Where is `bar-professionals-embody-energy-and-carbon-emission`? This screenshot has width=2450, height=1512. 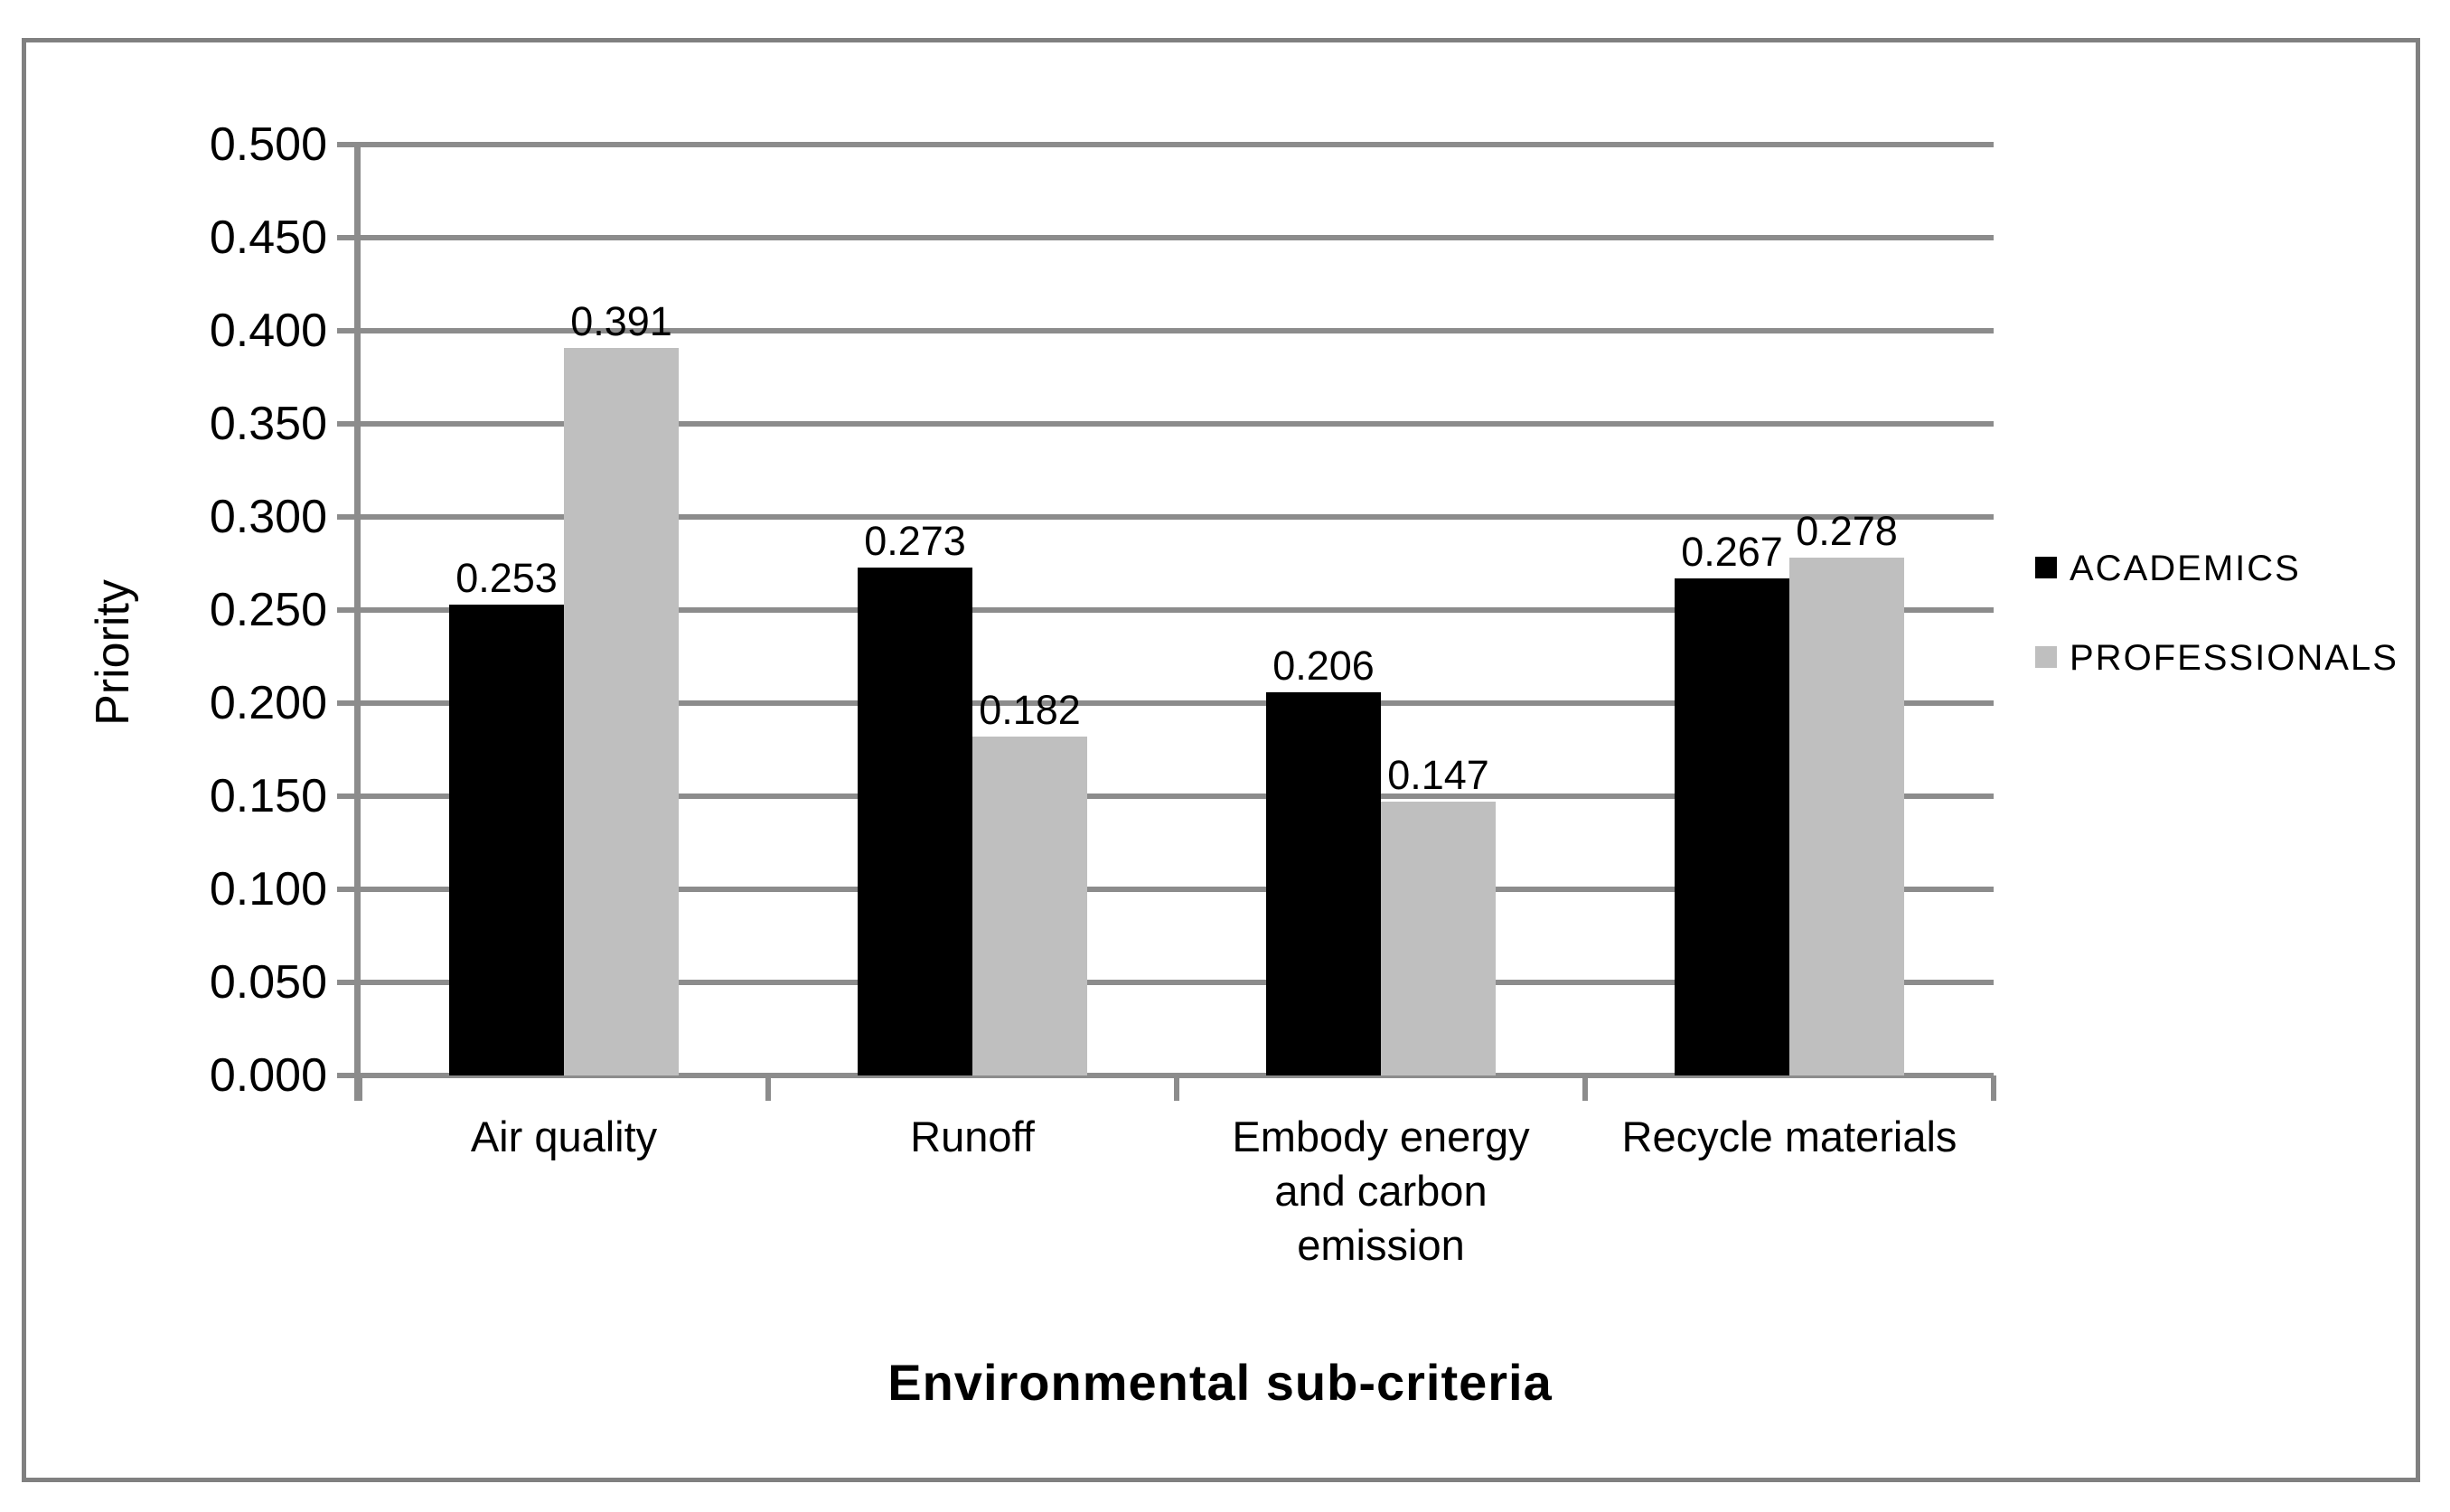
bar-professionals-embody-energy-and-carbon-emission is located at coordinates (1438, 938).